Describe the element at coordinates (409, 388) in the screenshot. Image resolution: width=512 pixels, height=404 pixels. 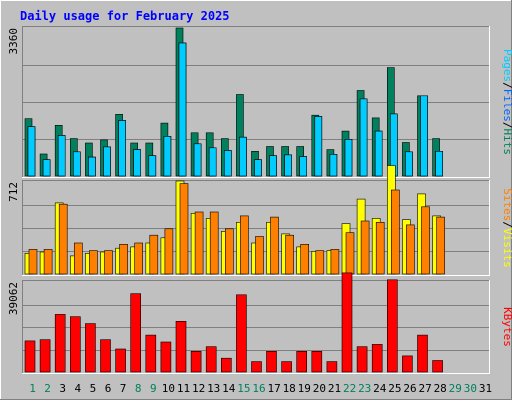
I see `day-label-26: 26` at that location.